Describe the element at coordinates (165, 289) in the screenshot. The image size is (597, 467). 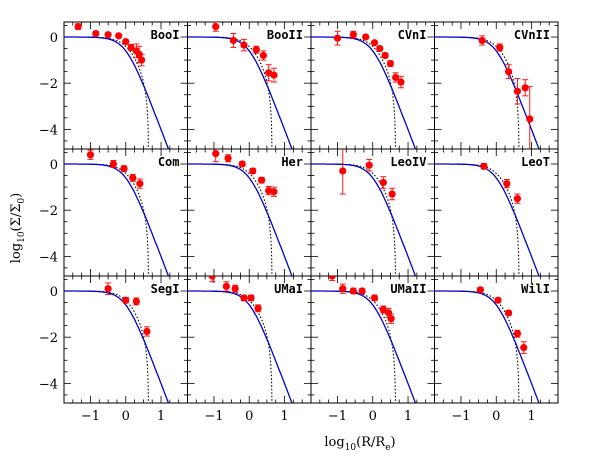
I see `panel-label: SegI` at that location.